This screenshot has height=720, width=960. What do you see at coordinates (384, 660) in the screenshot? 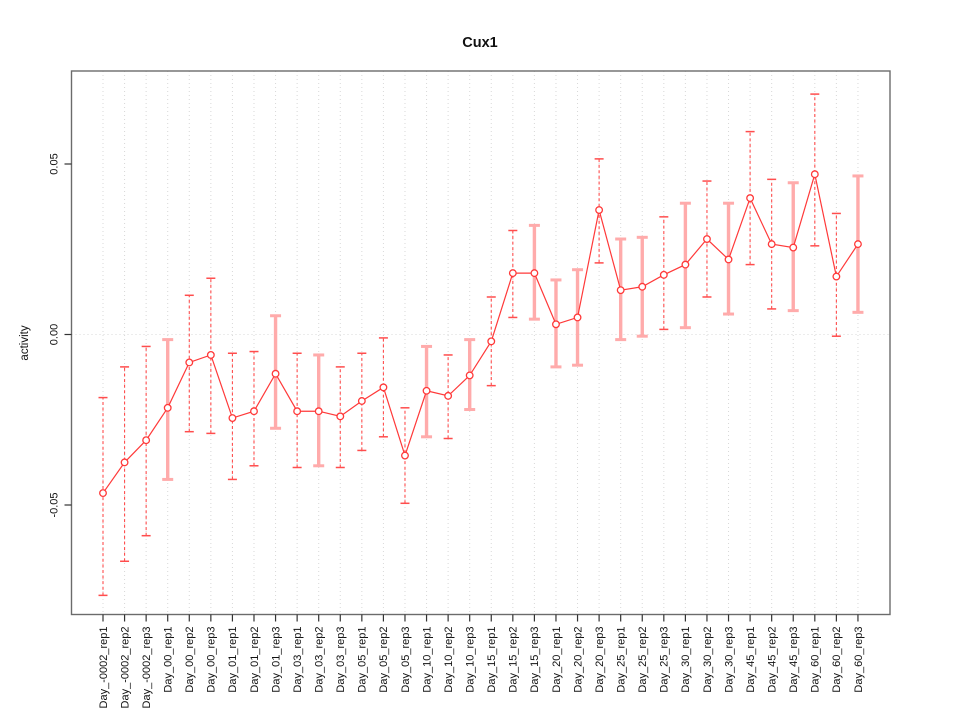
I see `x-tick-label: Day_05_rep2` at bounding box center [384, 660].